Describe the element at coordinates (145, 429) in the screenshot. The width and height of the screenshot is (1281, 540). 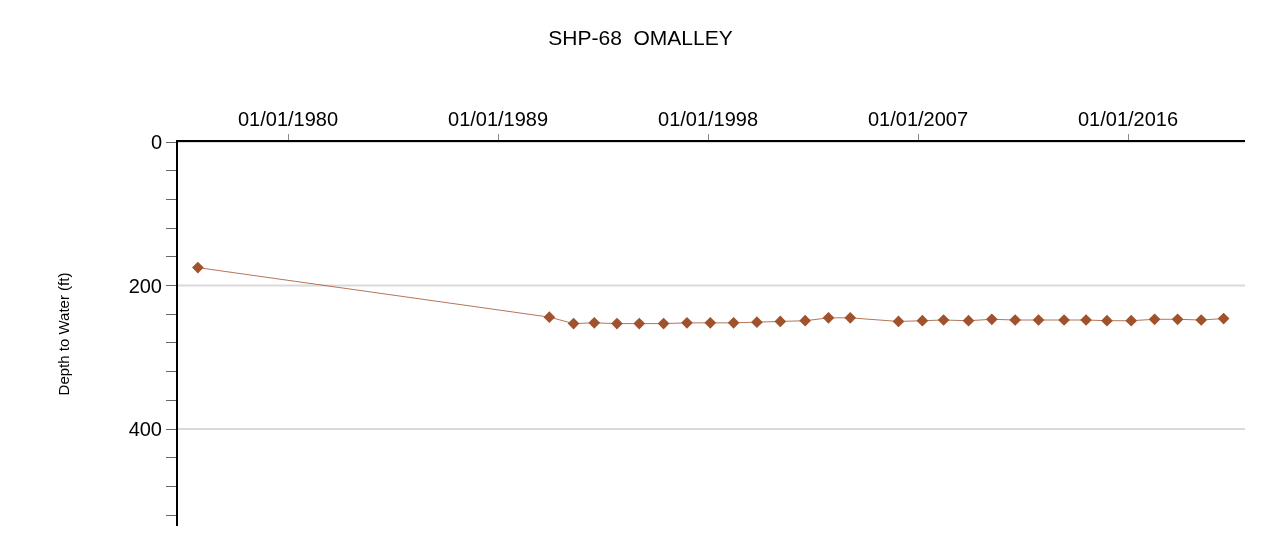
I see `y-tick-label: 400` at that location.